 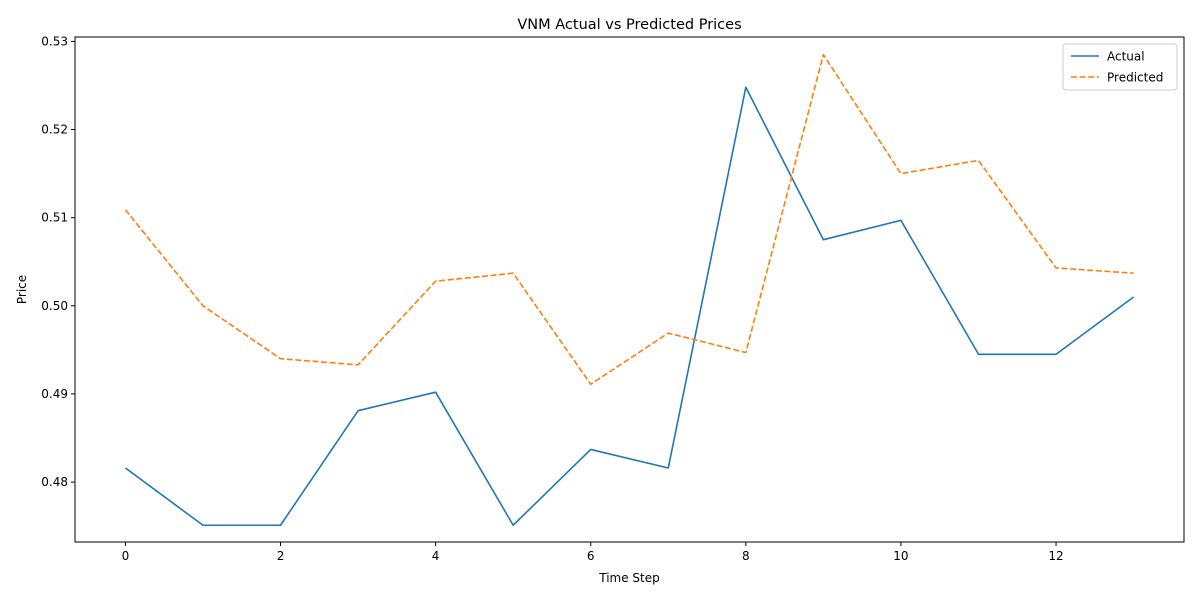 What do you see at coordinates (746, 556) in the screenshot?
I see `x-tick-label: 8` at bounding box center [746, 556].